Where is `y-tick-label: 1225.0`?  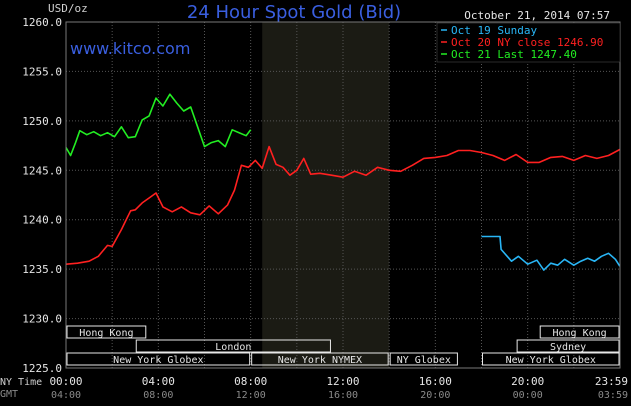 y-tick-label: 1225.0 is located at coordinates (42, 368).